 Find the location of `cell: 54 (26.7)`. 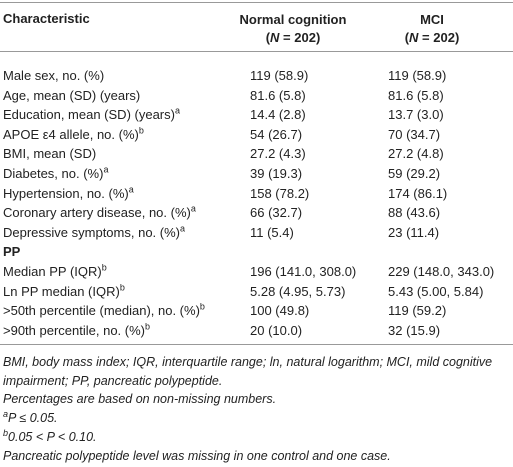

cell: 54 (26.7) is located at coordinates (276, 134).